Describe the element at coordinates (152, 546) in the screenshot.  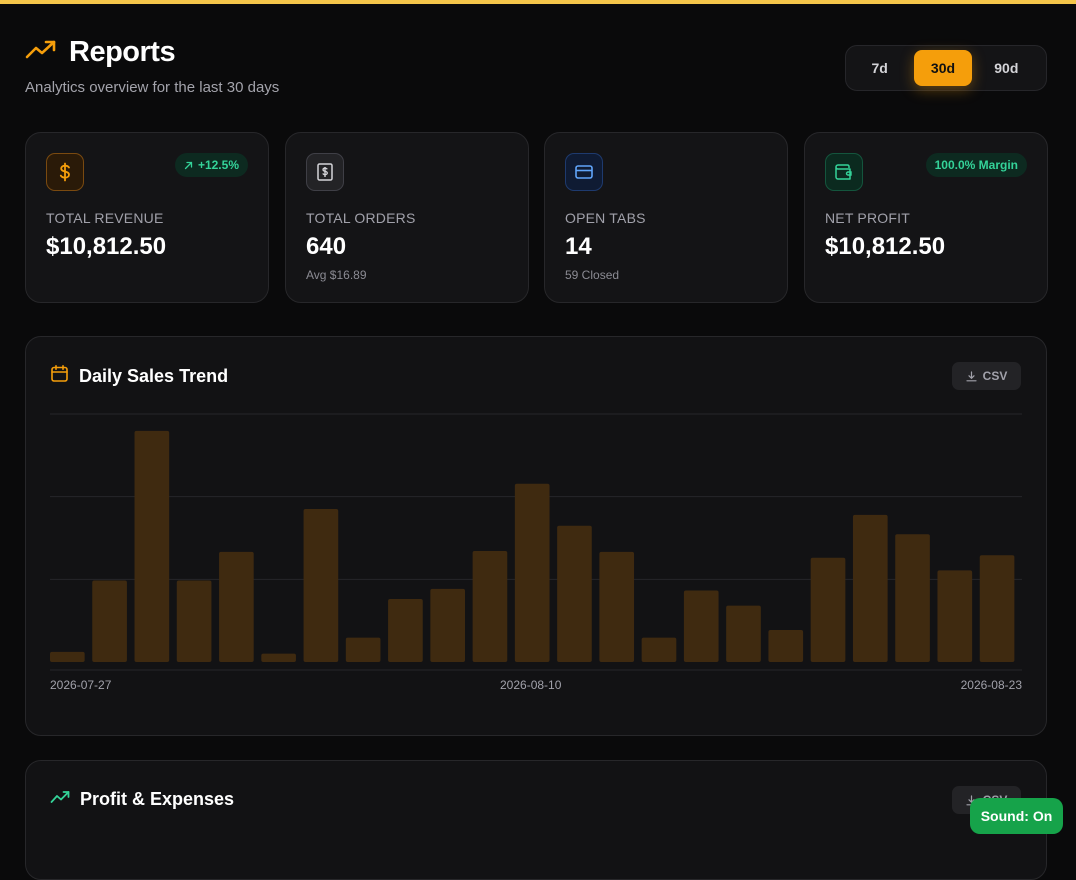
I see `chart-bar: 2026-07-29: 275` at that location.